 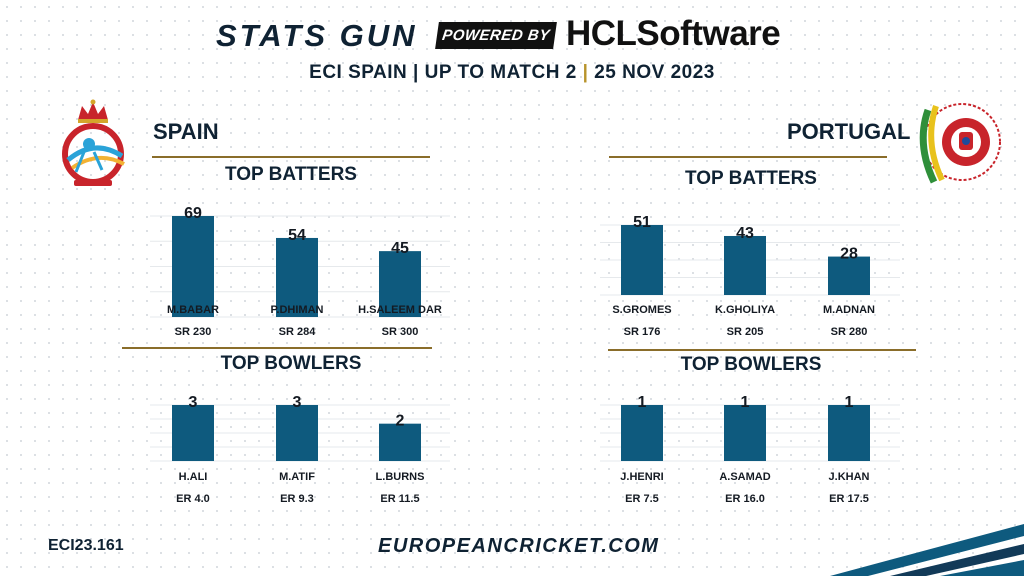 What do you see at coordinates (297, 277) in the screenshot?
I see `bar-p-dhiman` at bounding box center [297, 277].